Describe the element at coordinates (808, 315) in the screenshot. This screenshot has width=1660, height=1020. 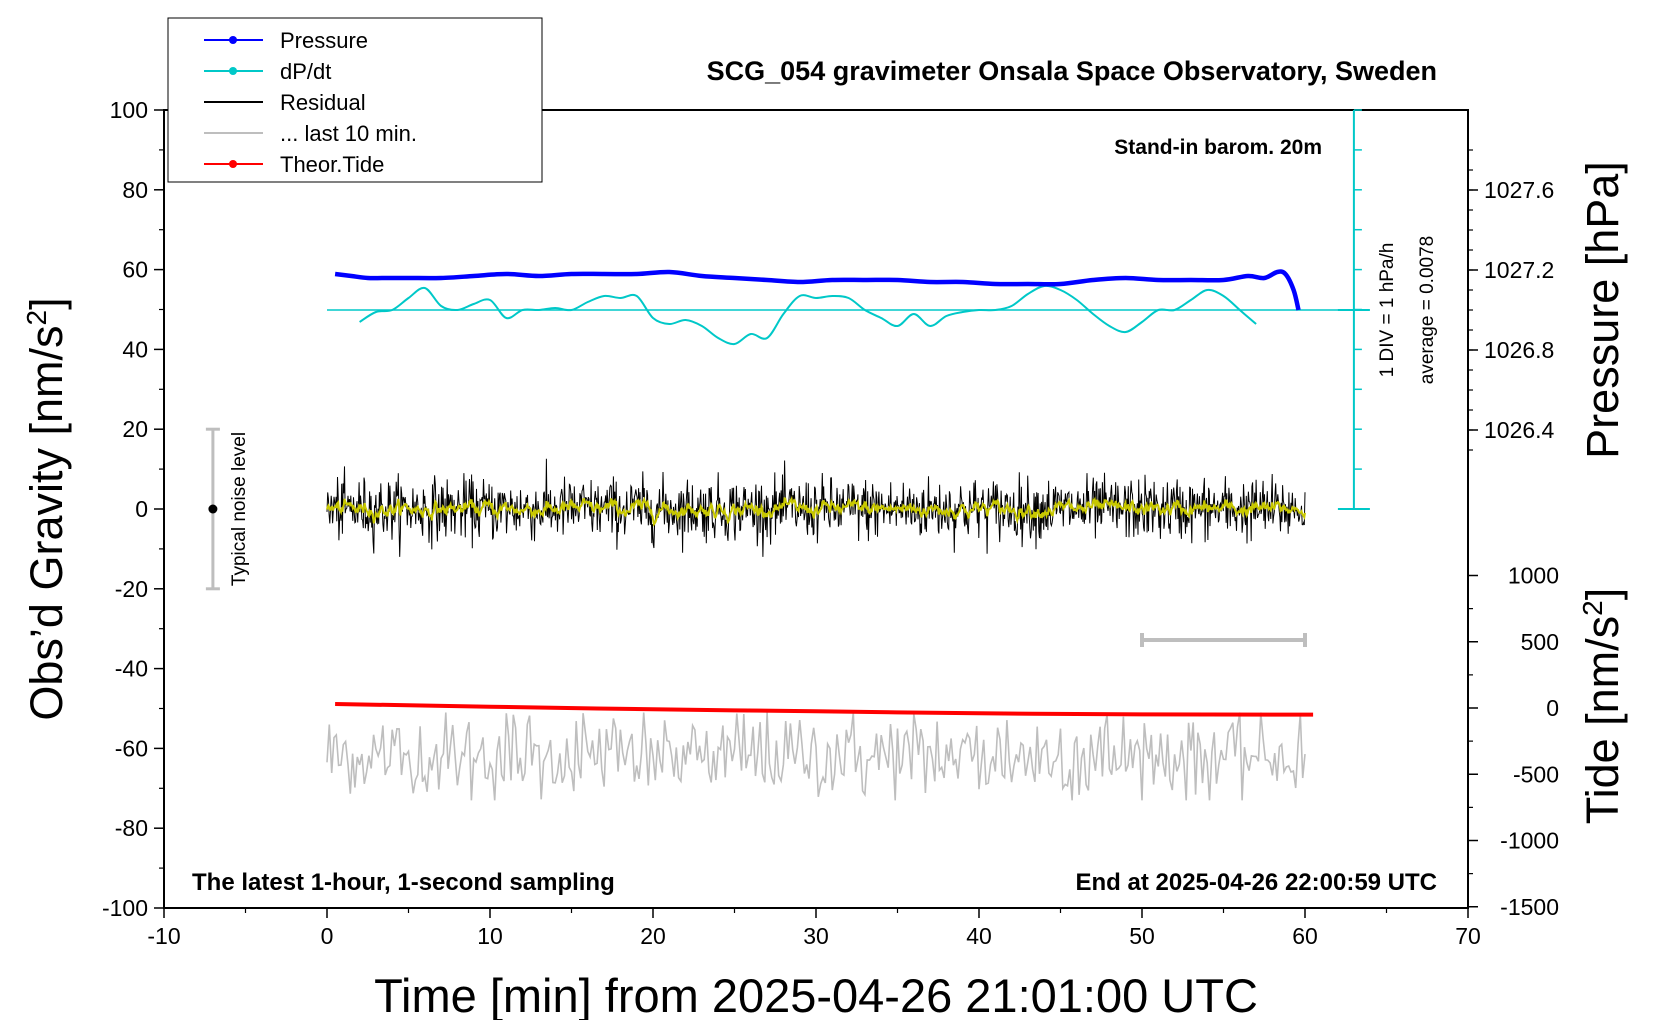
I see `dpdt-line` at that location.